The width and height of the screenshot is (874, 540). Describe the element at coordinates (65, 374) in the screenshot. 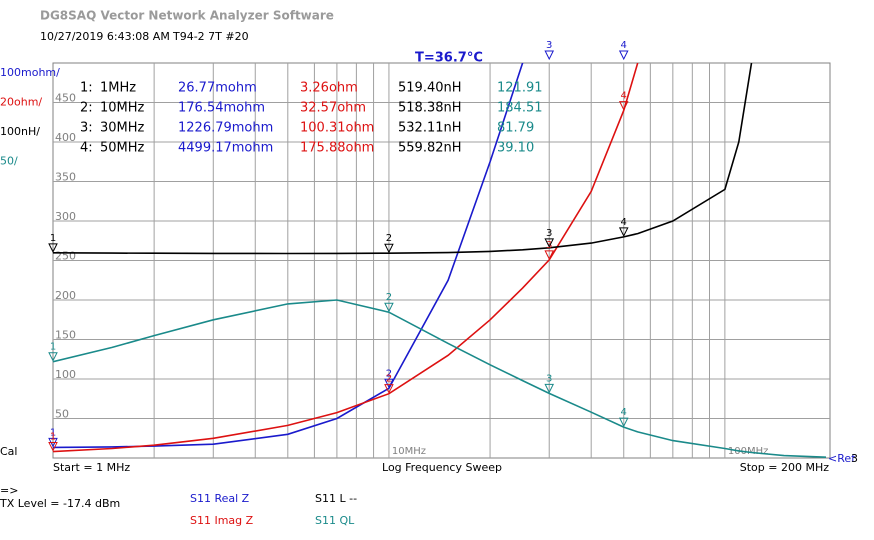

I see `y-tick-label: 100` at that location.